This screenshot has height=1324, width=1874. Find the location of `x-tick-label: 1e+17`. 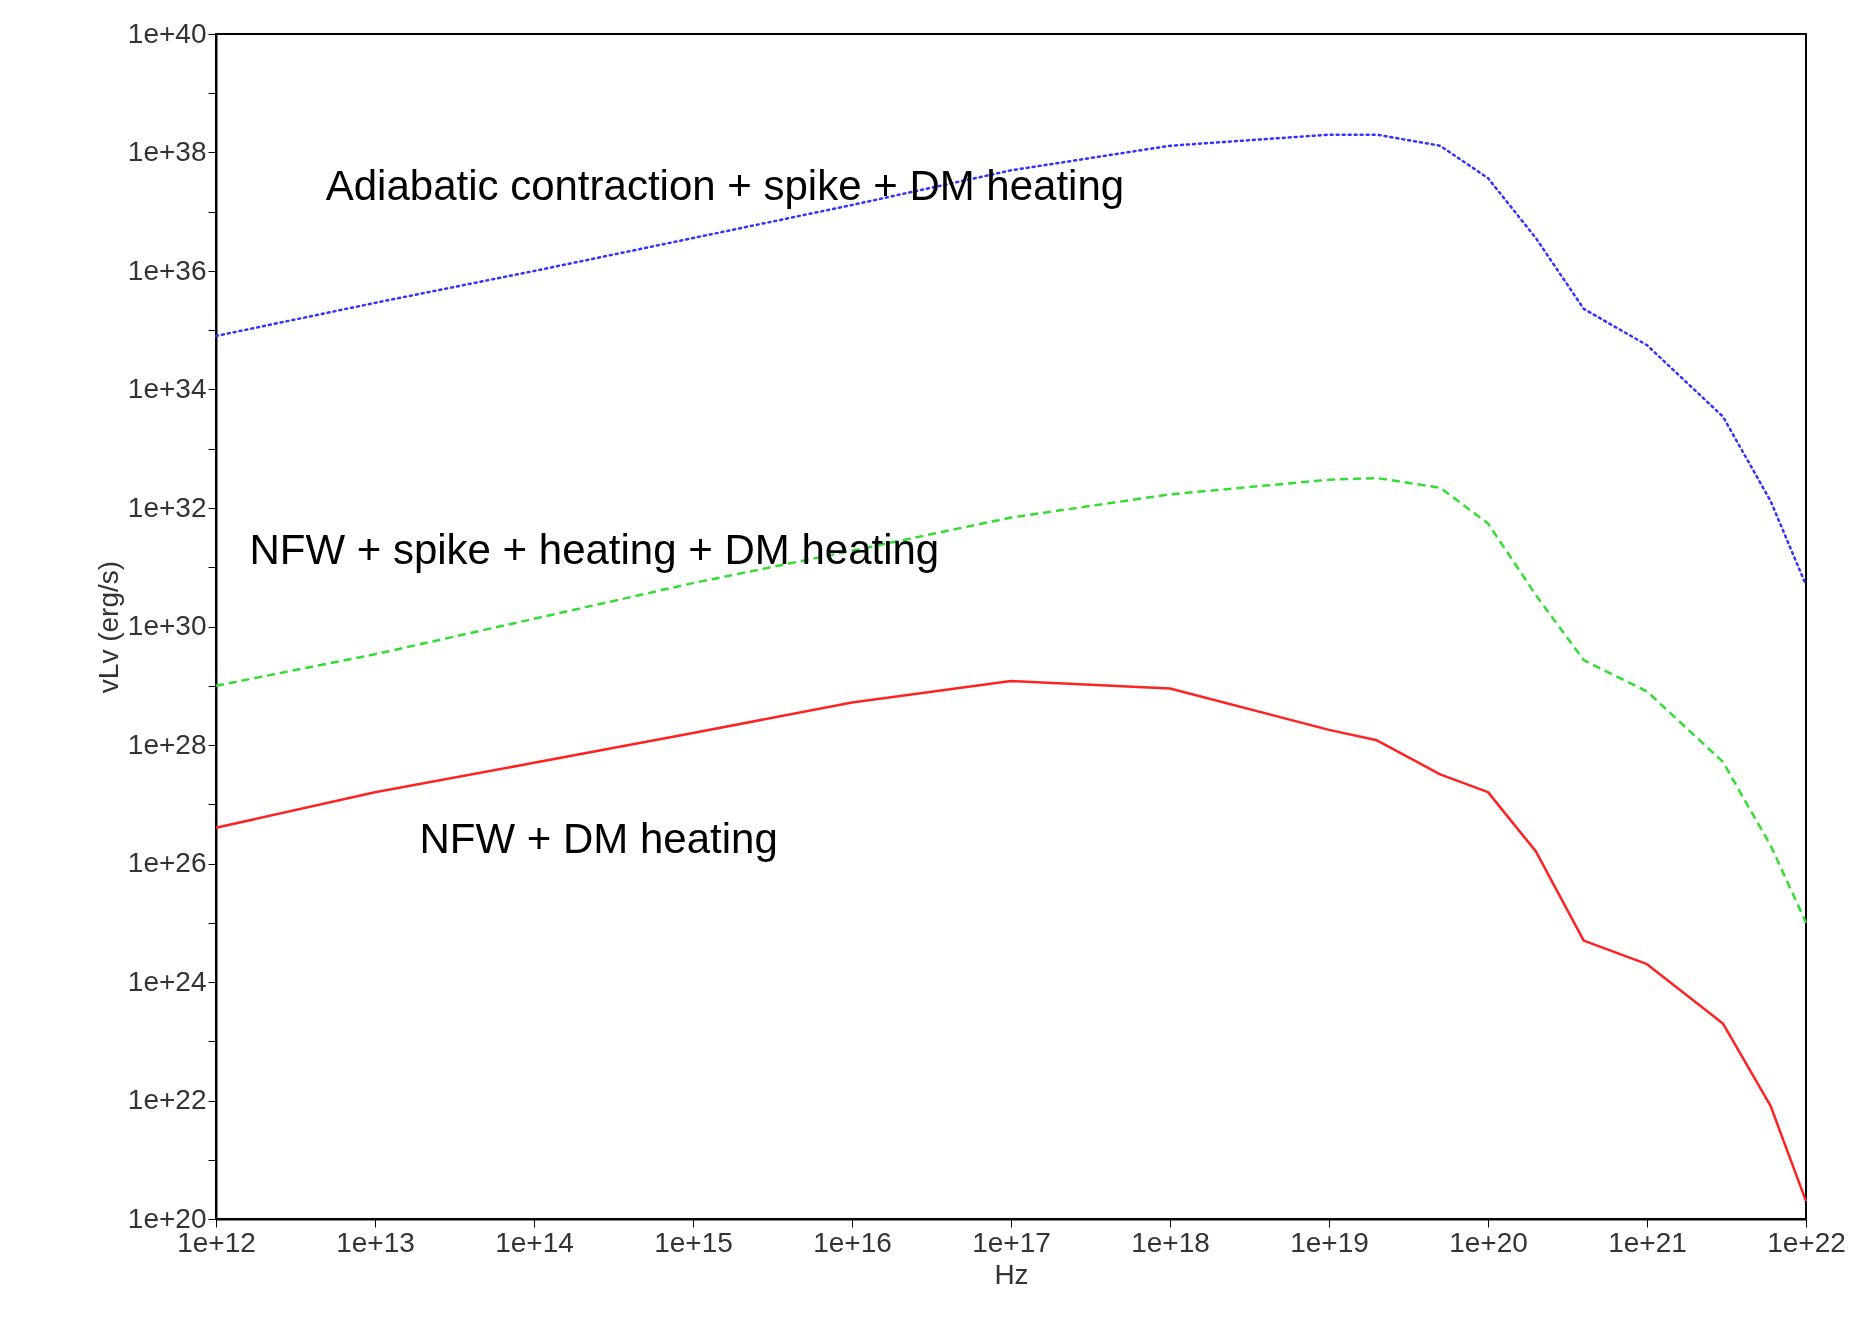

x-tick-label: 1e+17 is located at coordinates (1011, 1242).